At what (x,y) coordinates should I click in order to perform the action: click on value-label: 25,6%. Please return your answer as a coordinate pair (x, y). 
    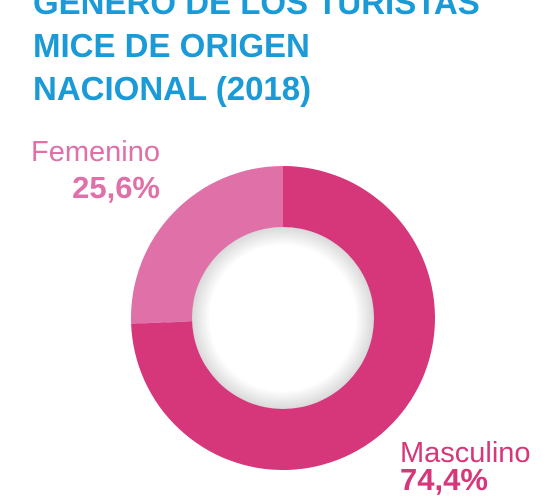
    Looking at the image, I should click on (116, 187).